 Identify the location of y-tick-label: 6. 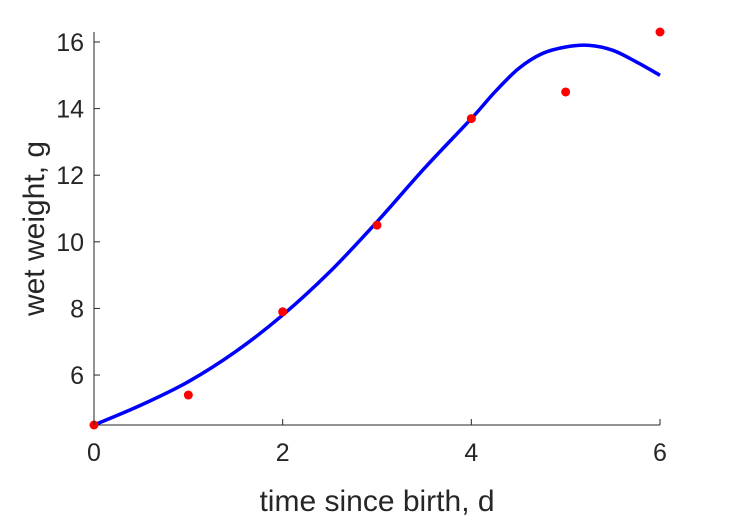
(77, 376).